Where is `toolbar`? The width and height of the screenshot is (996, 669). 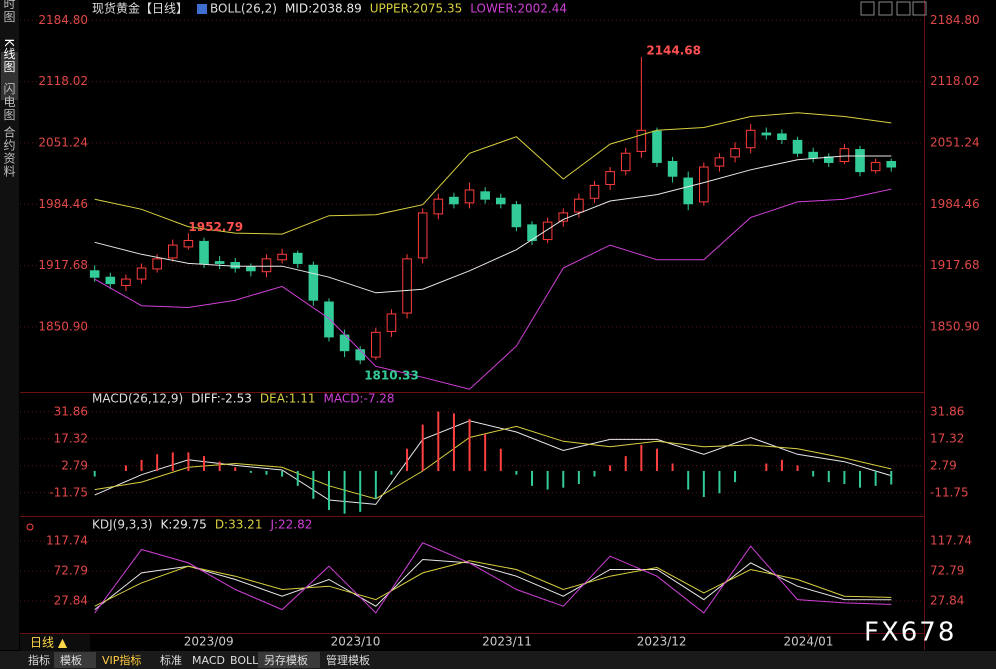
toolbar is located at coordinates (498, 660).